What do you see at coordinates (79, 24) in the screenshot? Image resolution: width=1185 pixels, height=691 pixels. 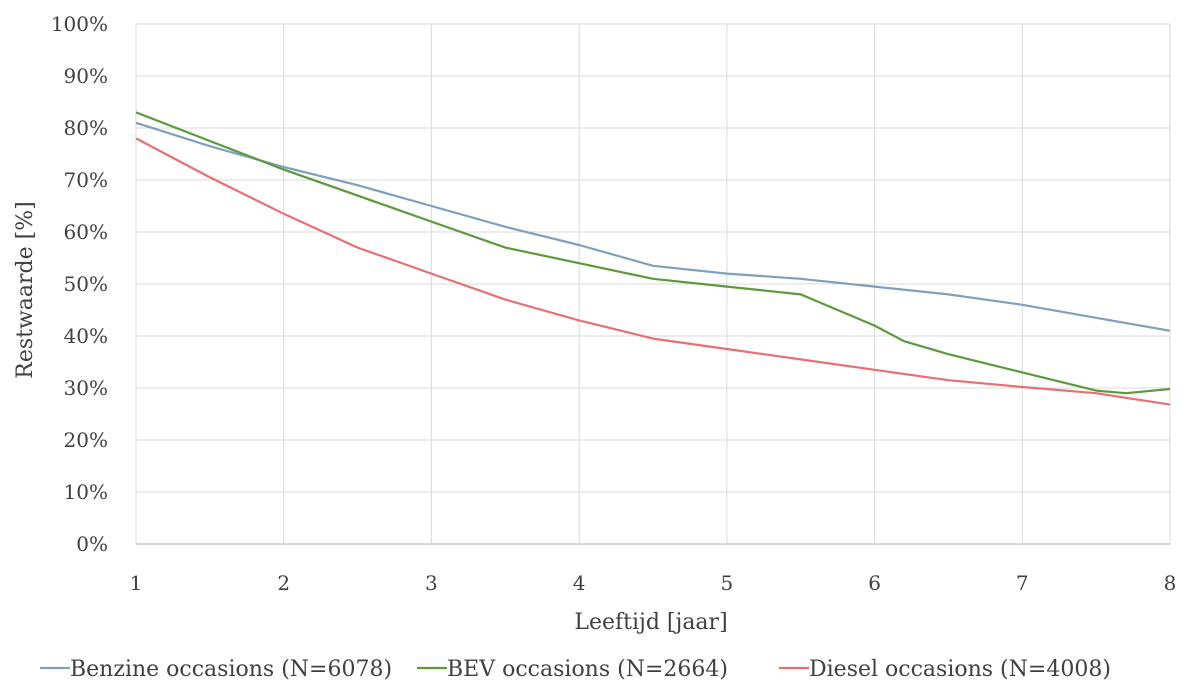 I see `y-tick-label: 100%` at bounding box center [79, 24].